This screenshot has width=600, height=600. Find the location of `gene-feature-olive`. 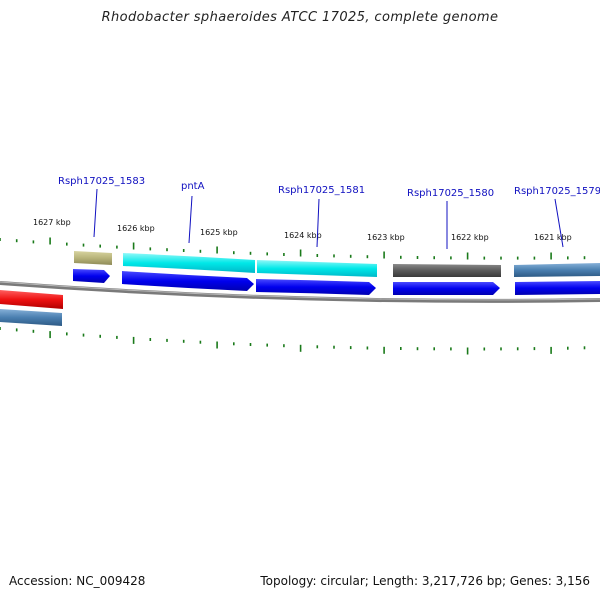

gene-feature-olive is located at coordinates (93, 258).